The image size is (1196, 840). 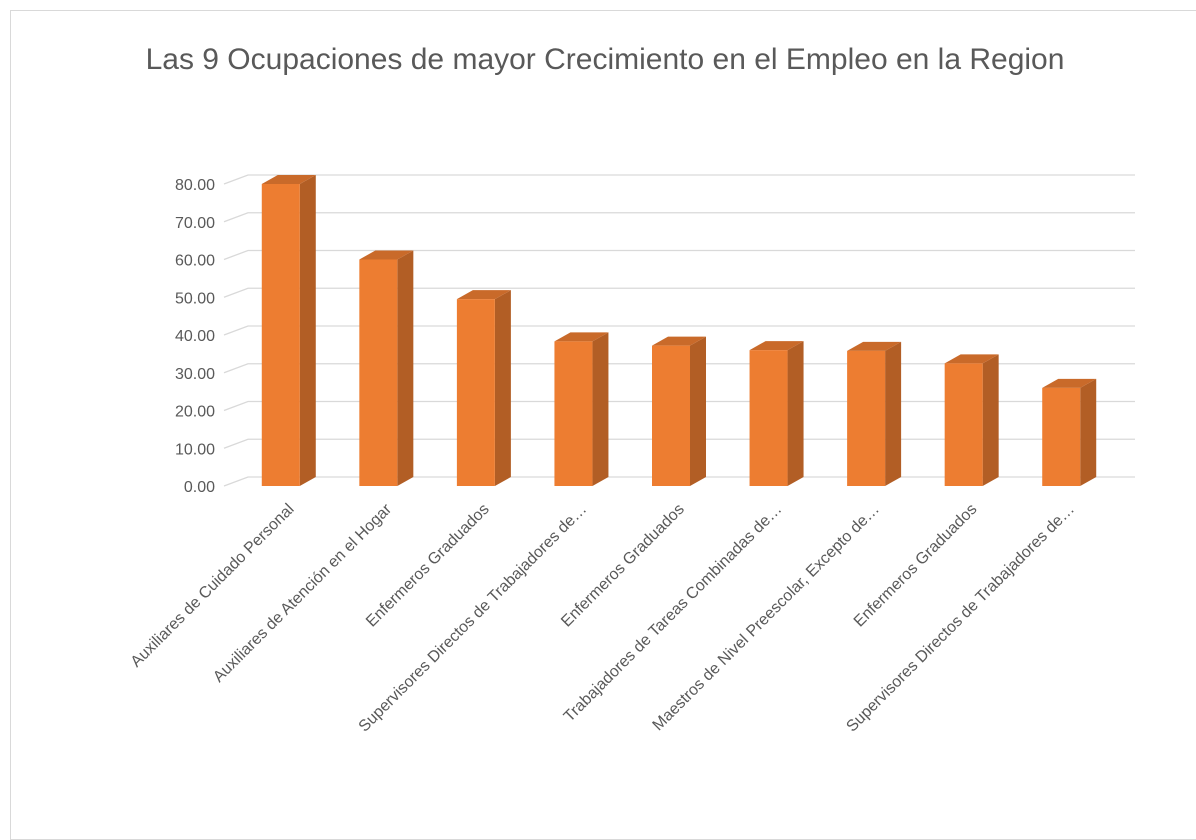 I want to click on y-tick-label: 60.00, so click(x=195, y=261).